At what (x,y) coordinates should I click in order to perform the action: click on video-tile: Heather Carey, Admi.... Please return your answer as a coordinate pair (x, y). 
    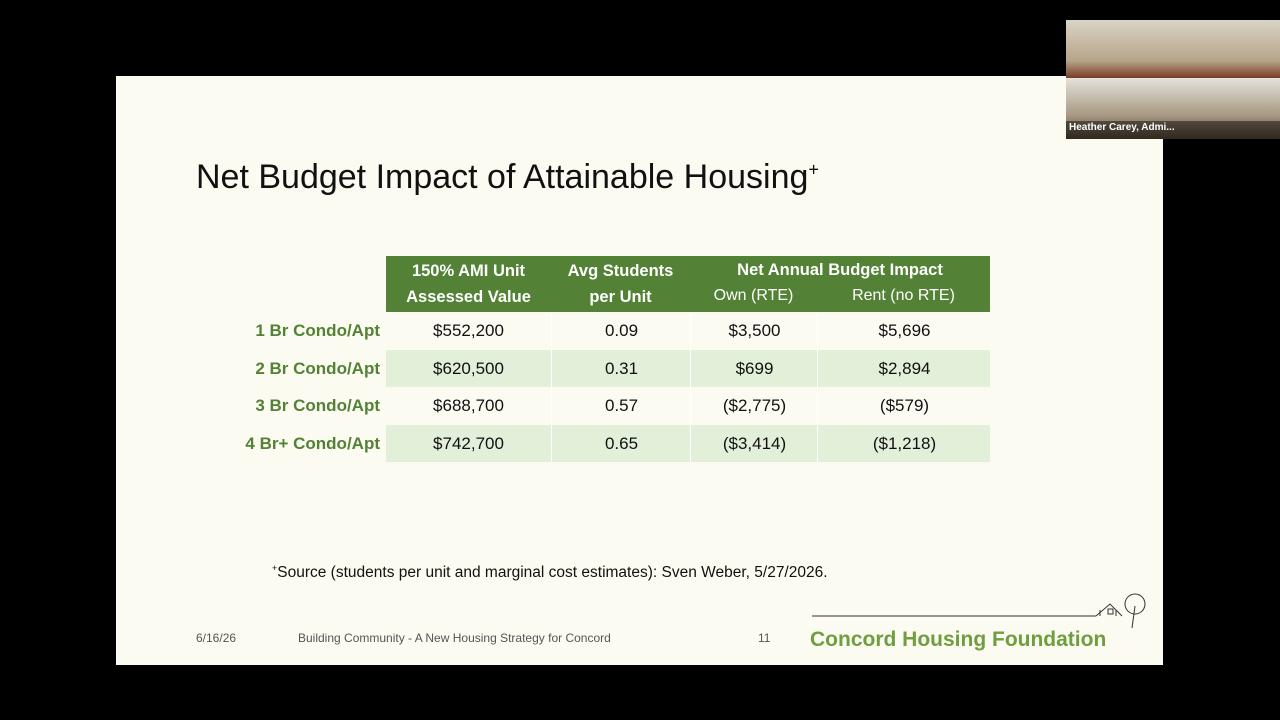
    Looking at the image, I should click on (1173, 79).